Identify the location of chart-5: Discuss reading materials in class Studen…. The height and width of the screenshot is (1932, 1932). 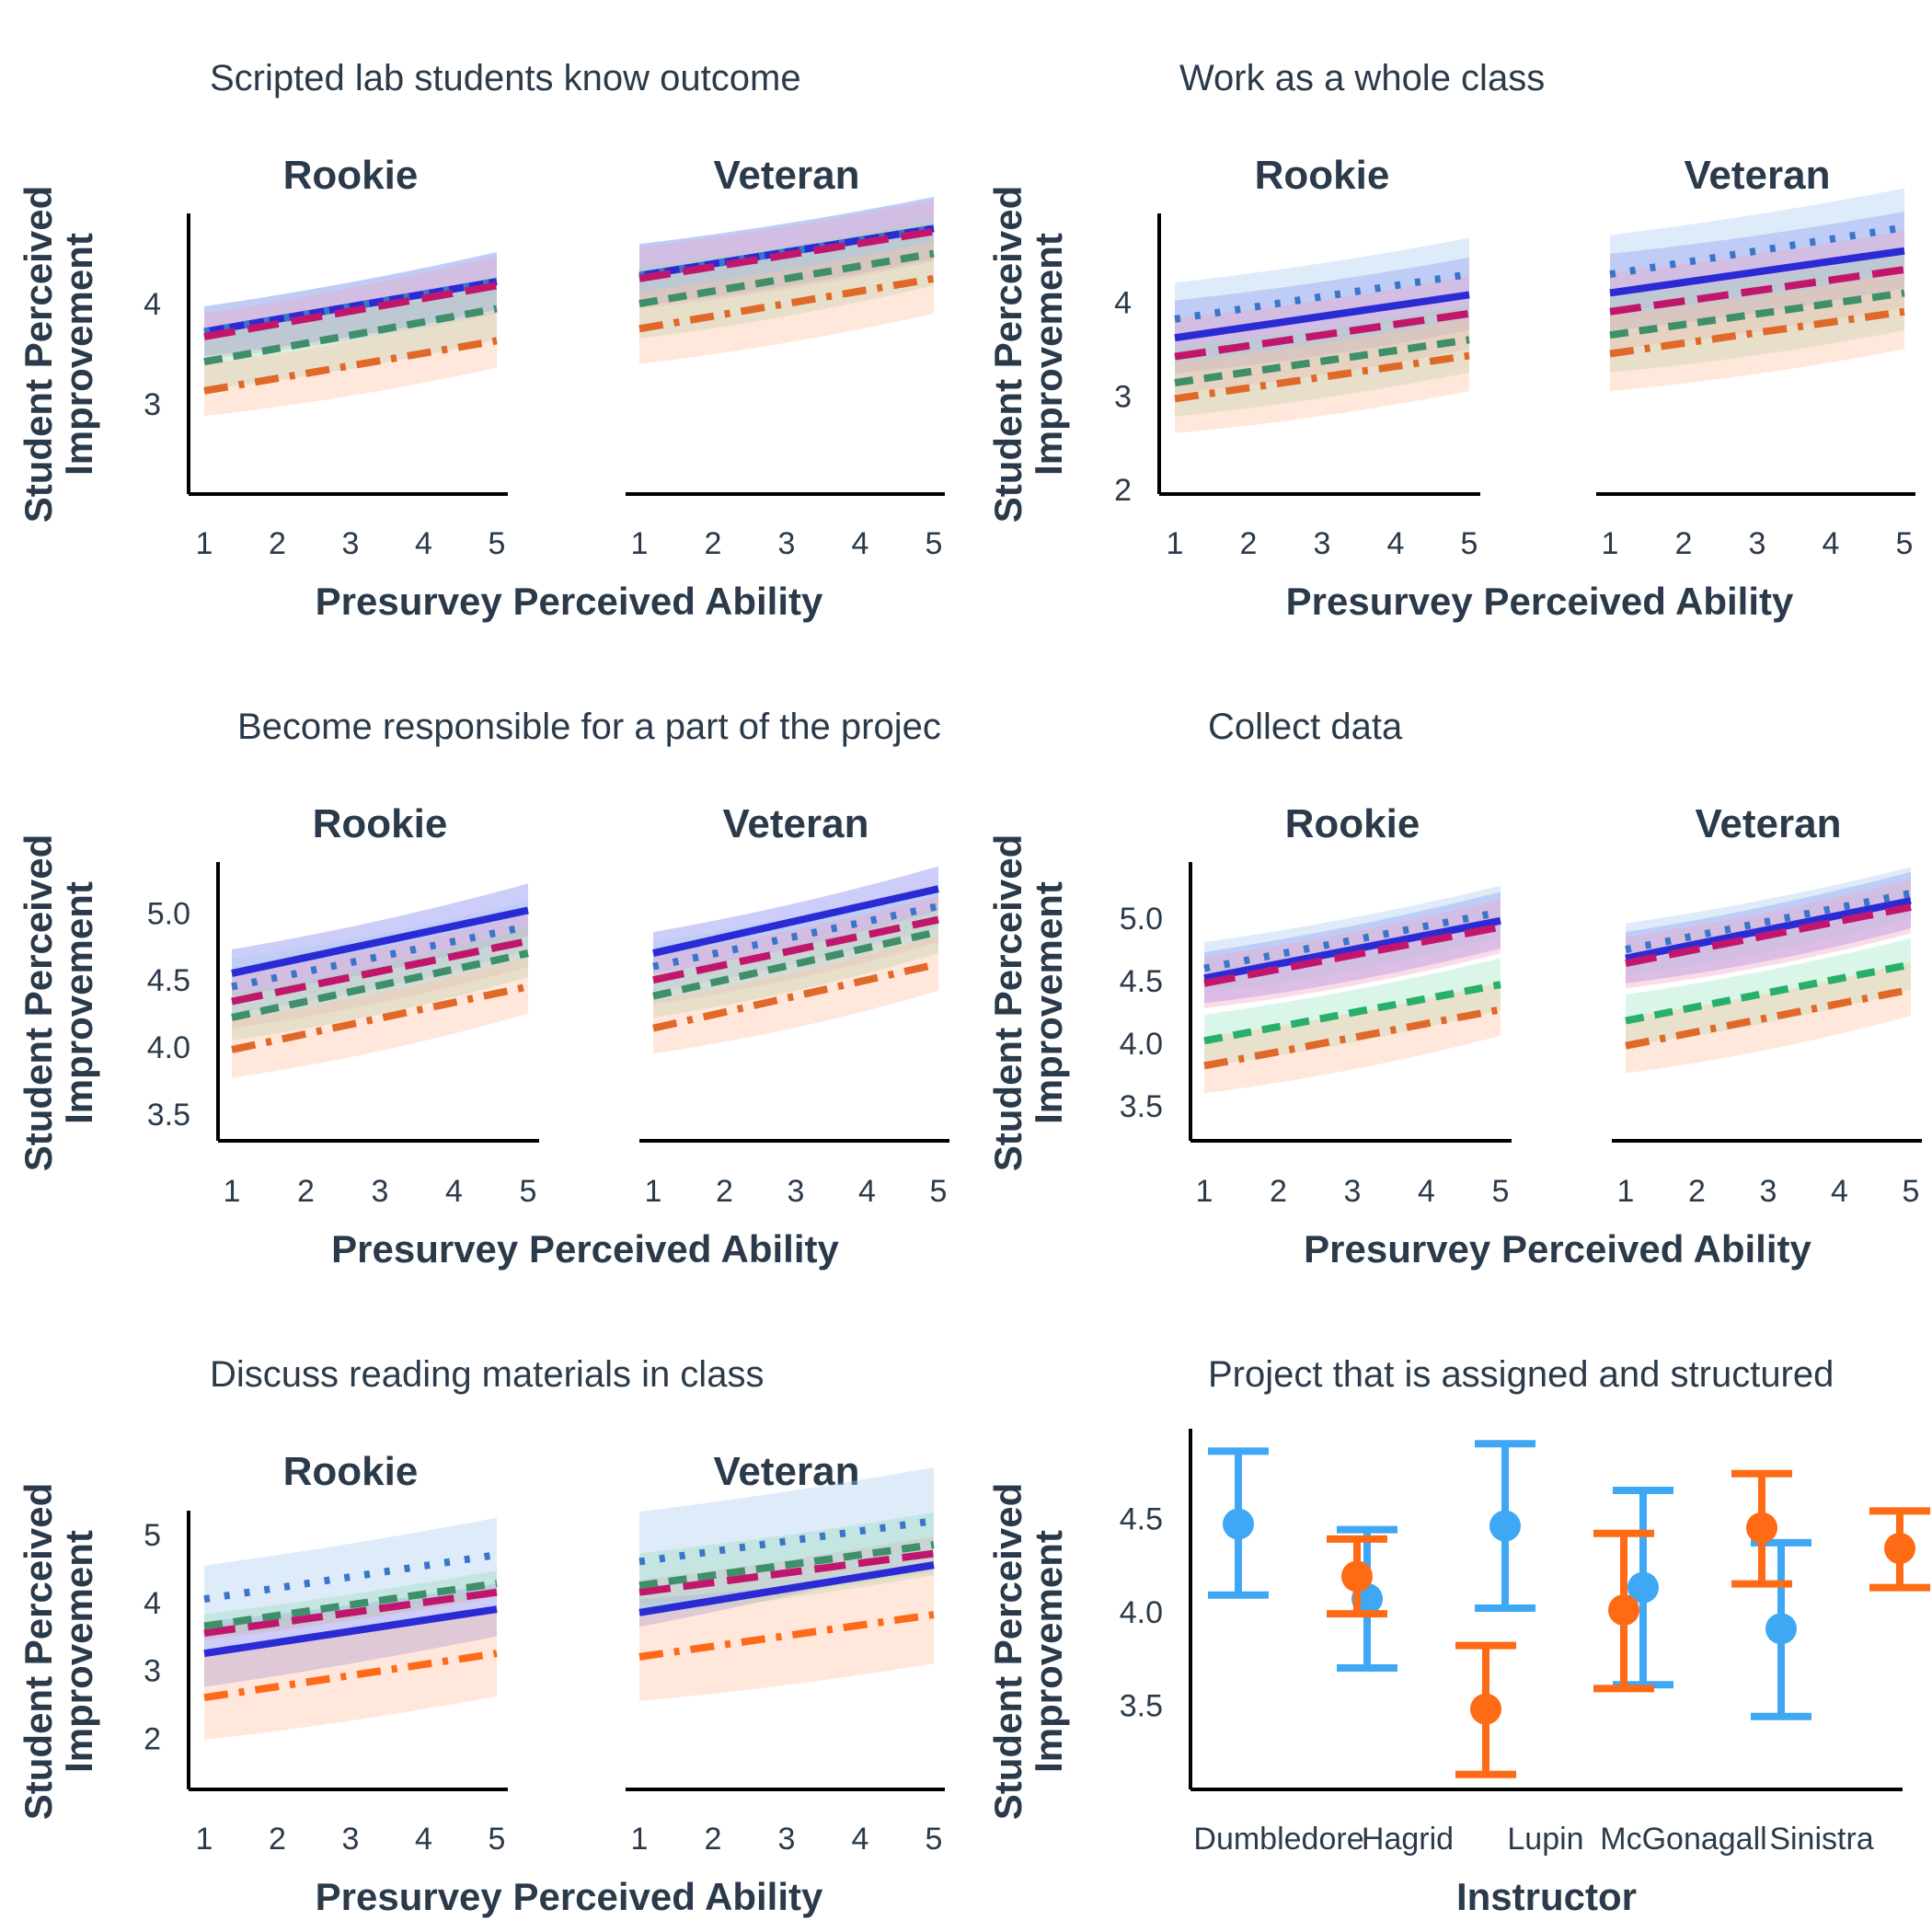
(481, 1636).